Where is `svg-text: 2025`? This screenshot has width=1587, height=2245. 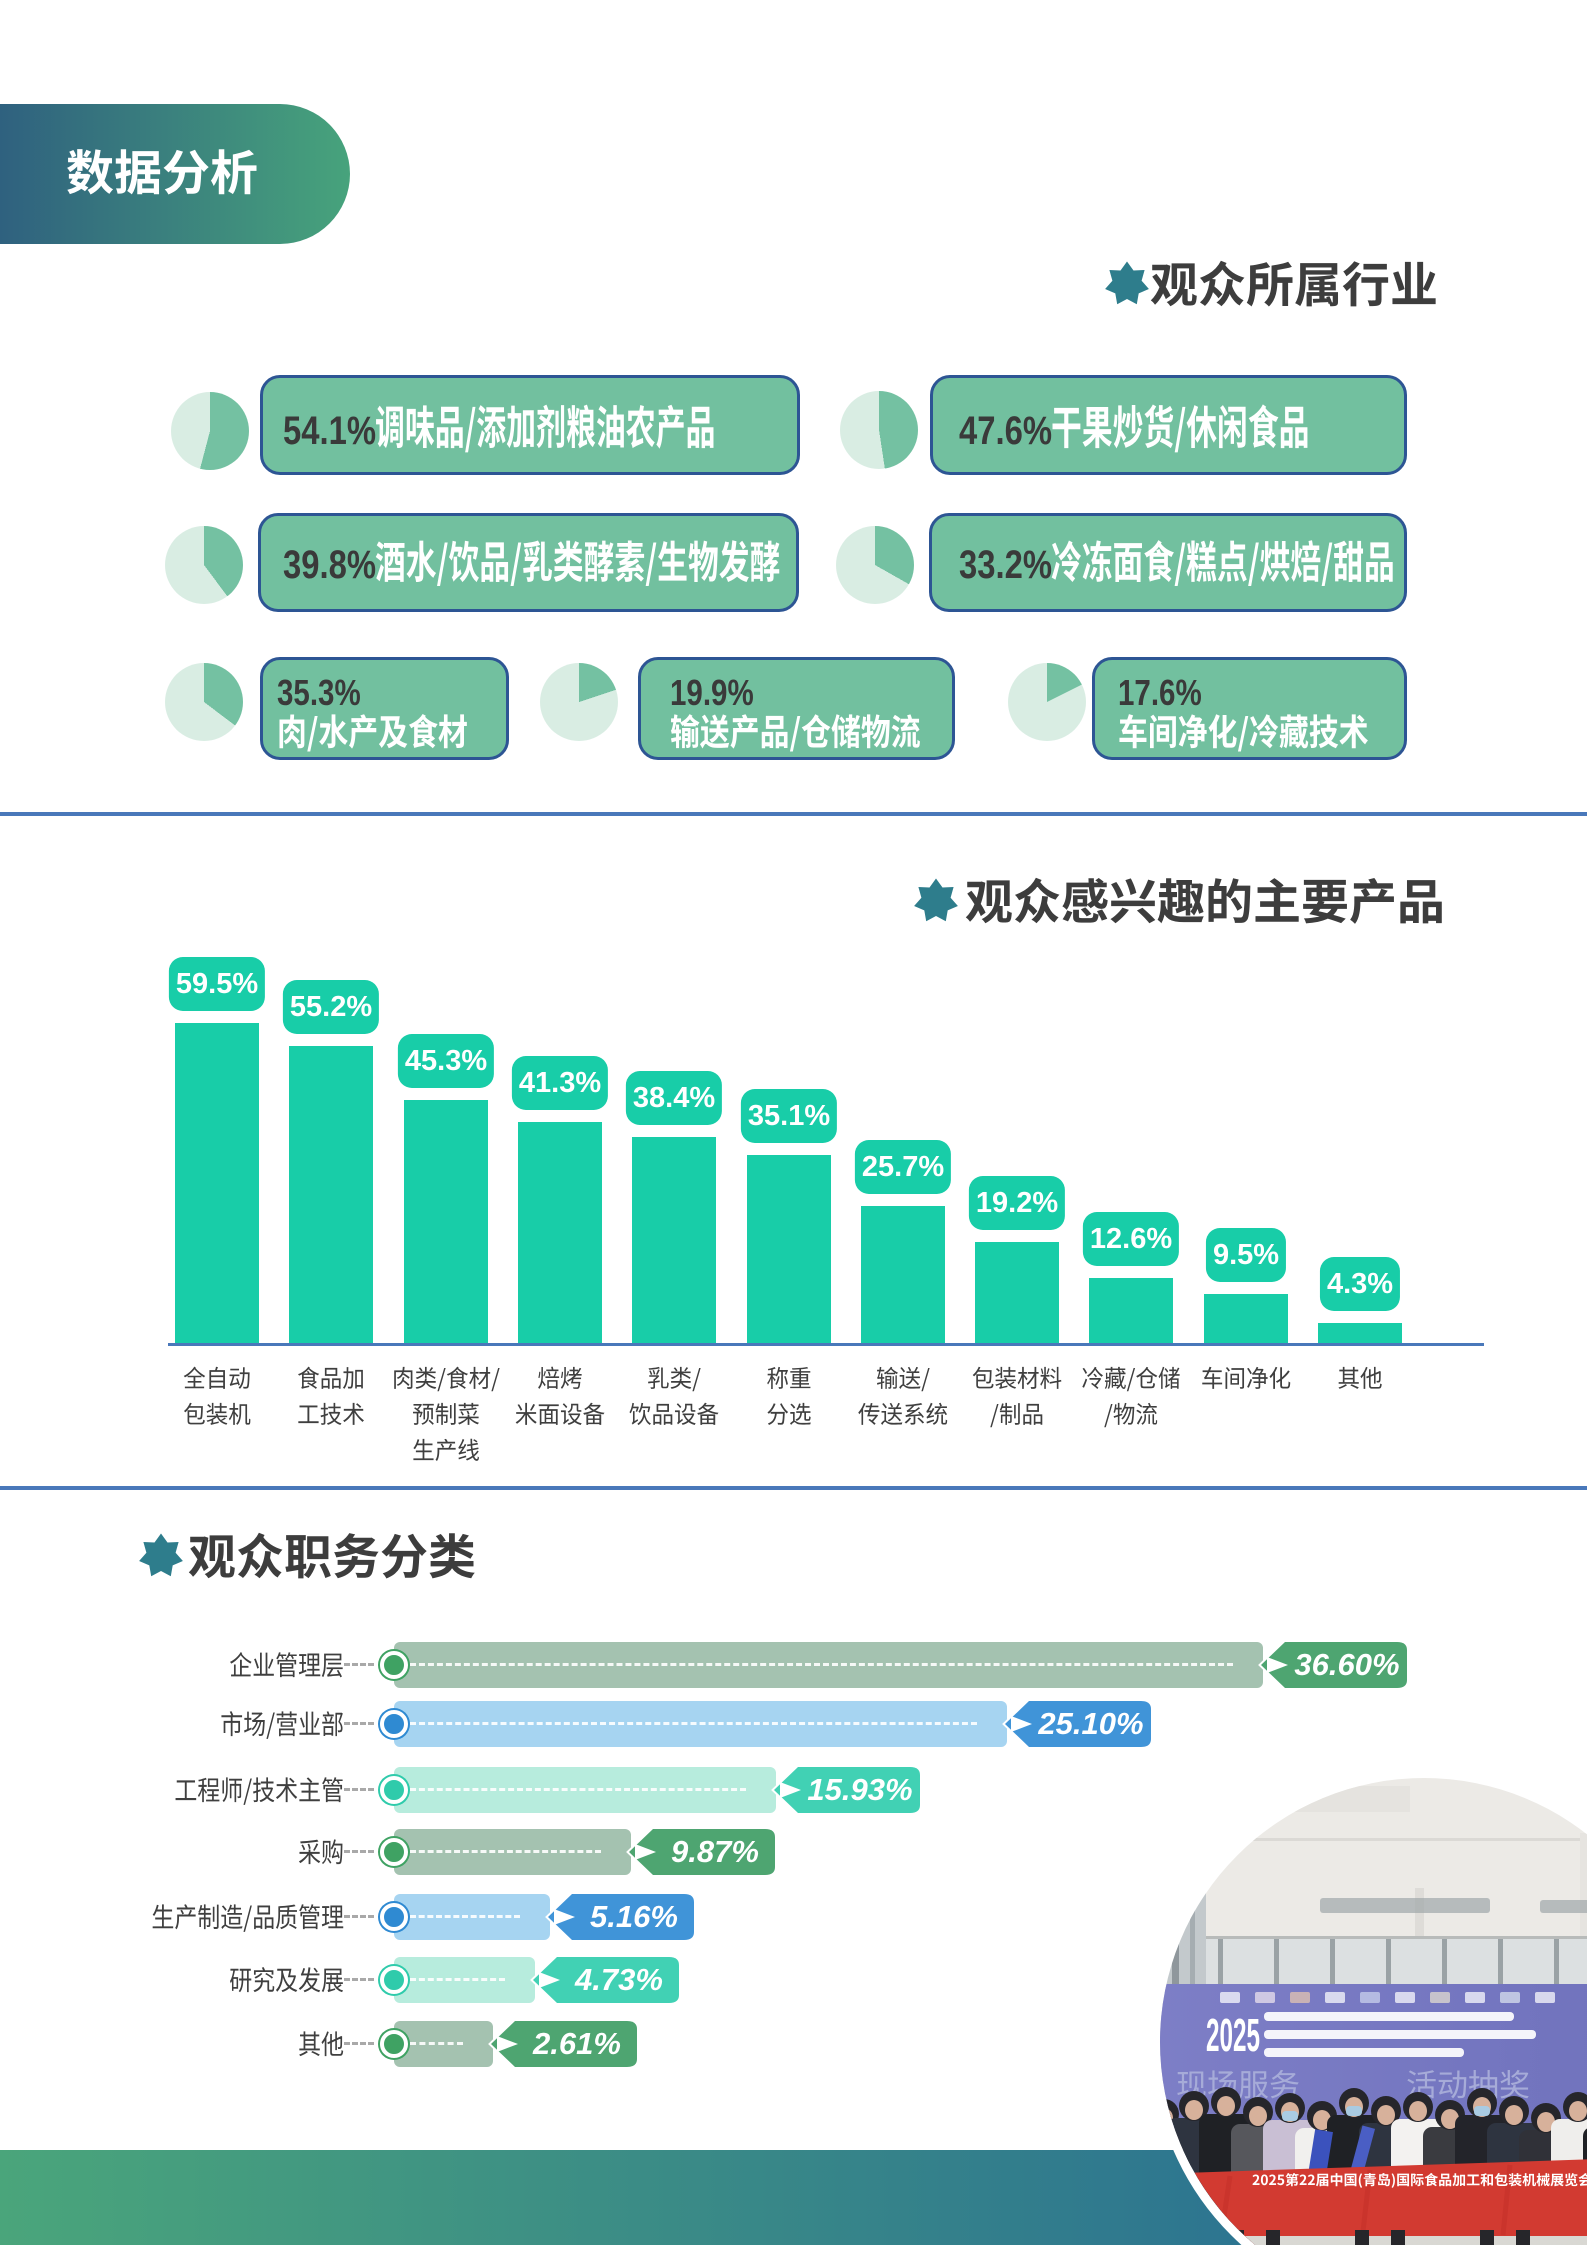 svg-text: 2025 is located at coordinates (1233, 2035).